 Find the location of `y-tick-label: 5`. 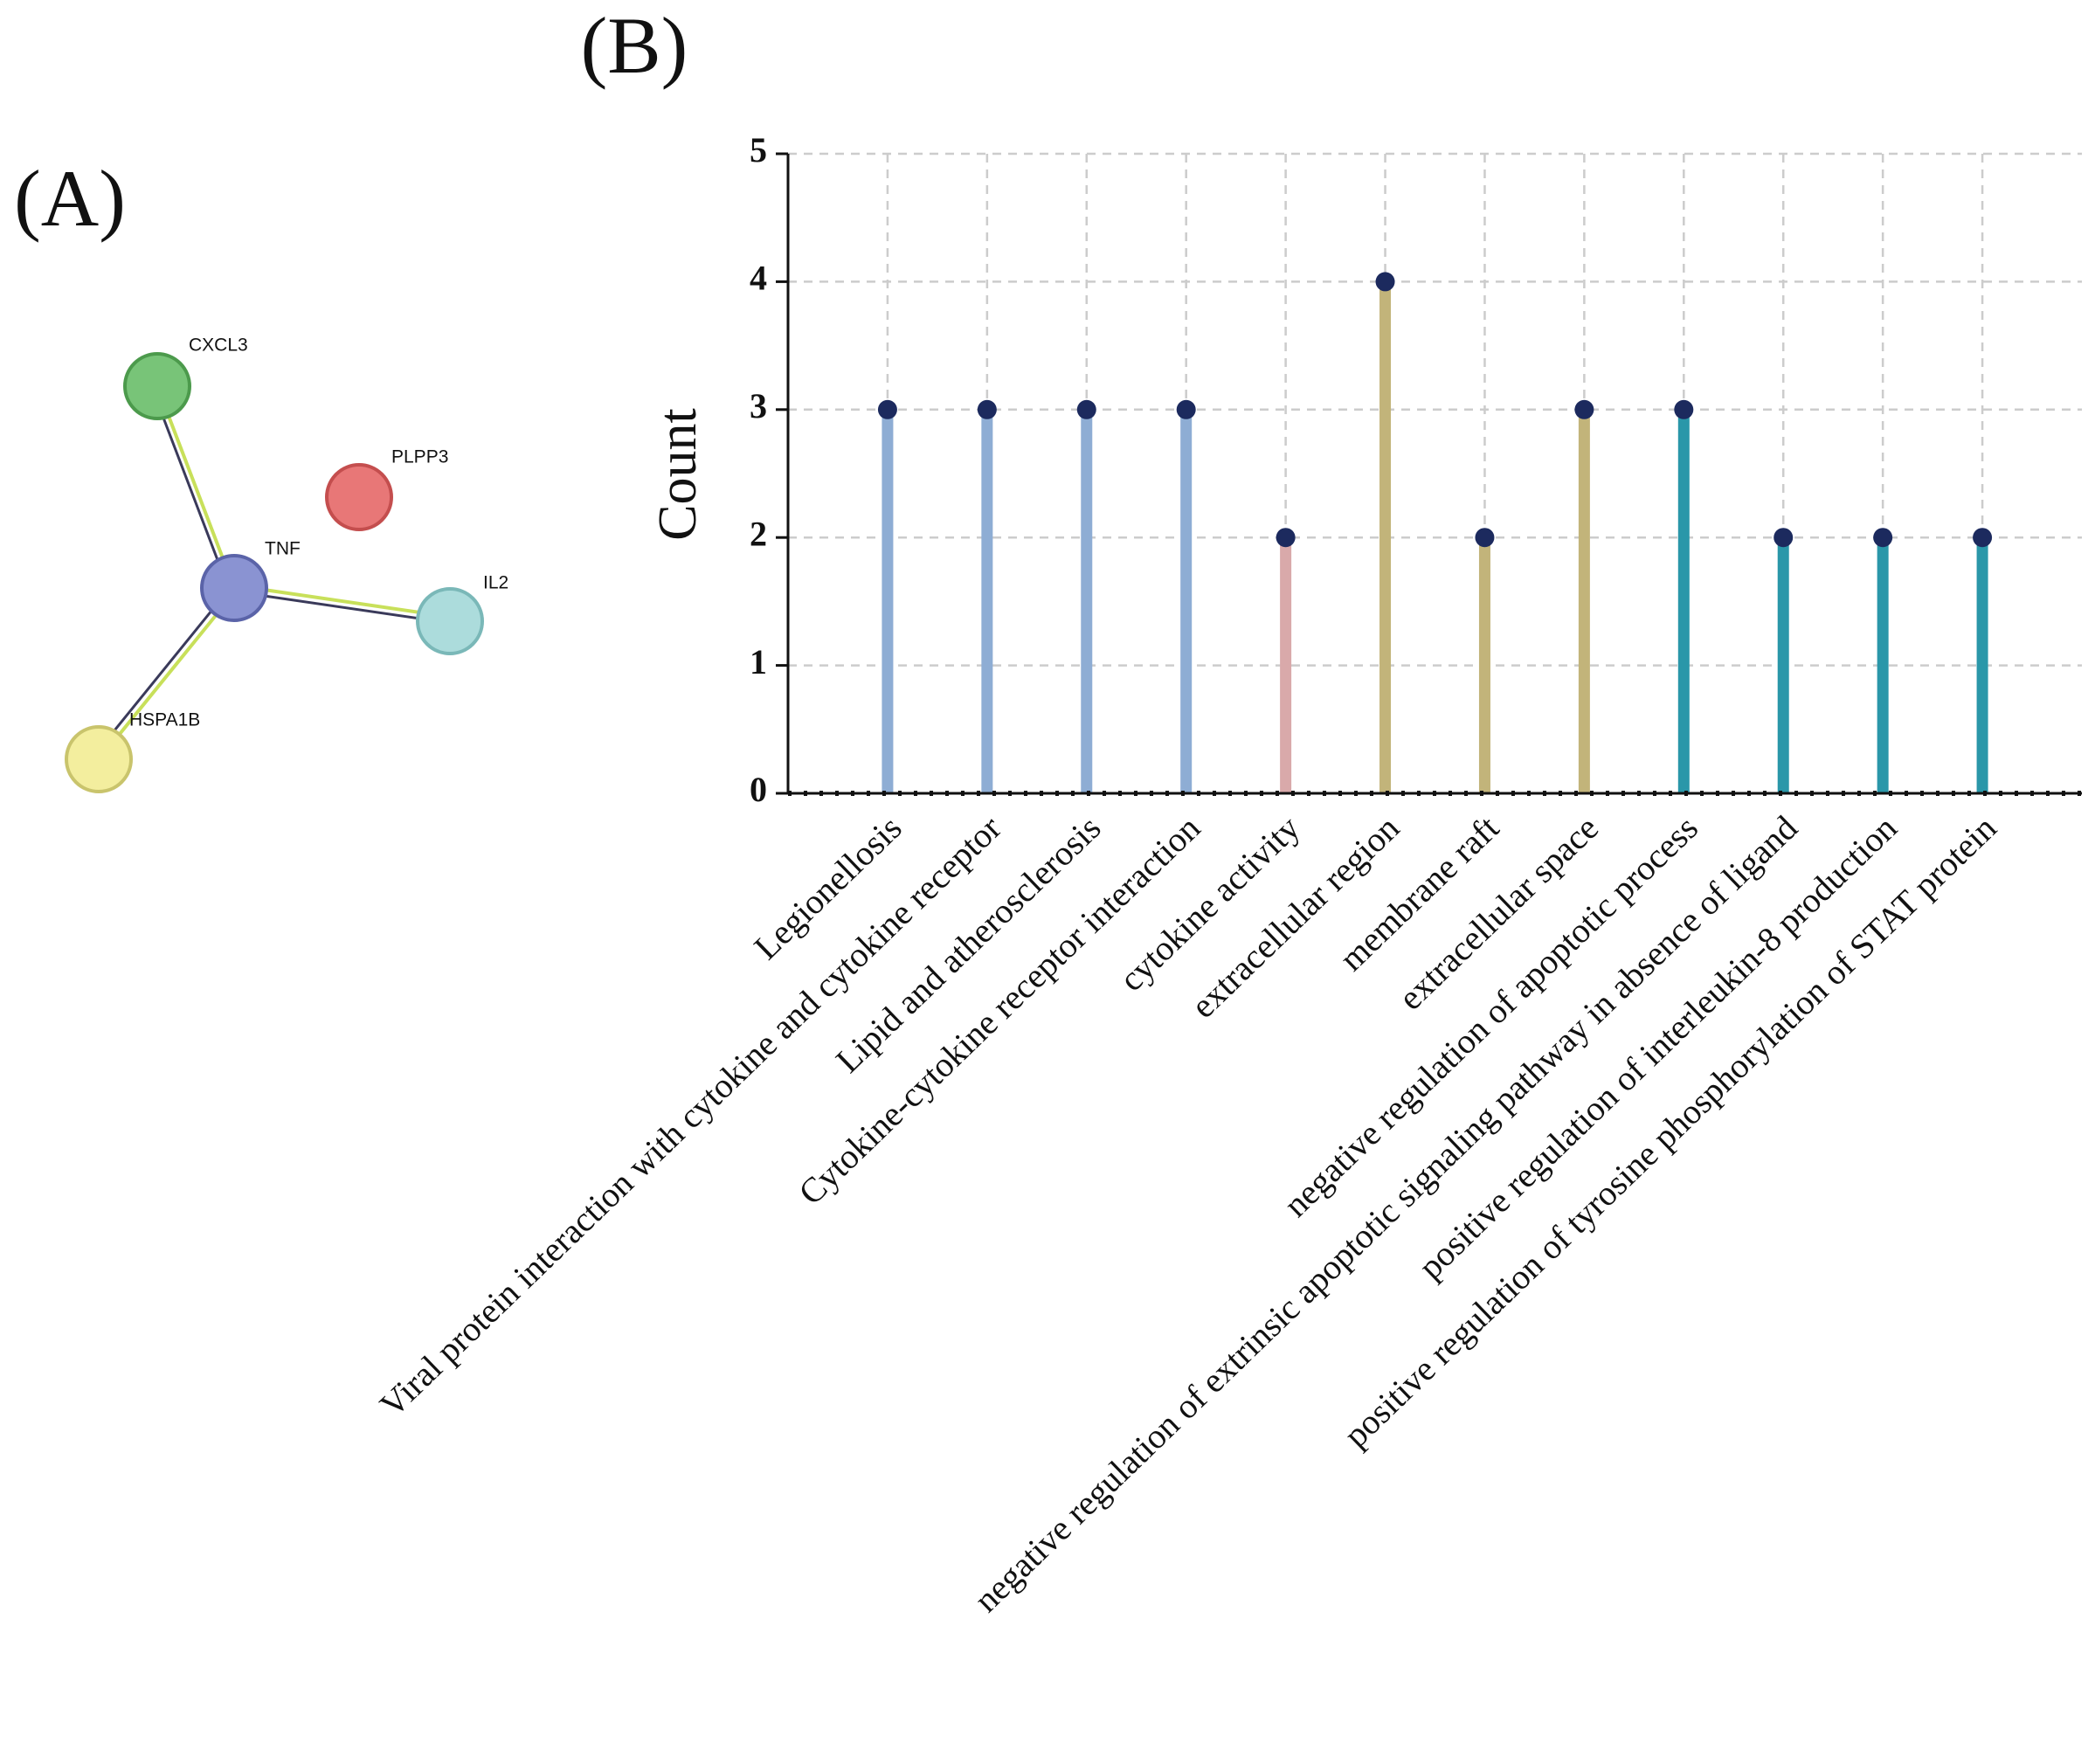

y-tick-label: 5 is located at coordinates (758, 149).